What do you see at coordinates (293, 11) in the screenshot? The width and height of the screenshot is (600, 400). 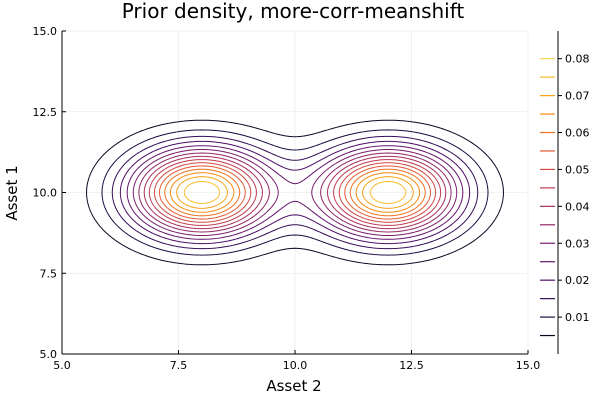 I see `chart-title: Prior density, more-corr-meanshift` at bounding box center [293, 11].